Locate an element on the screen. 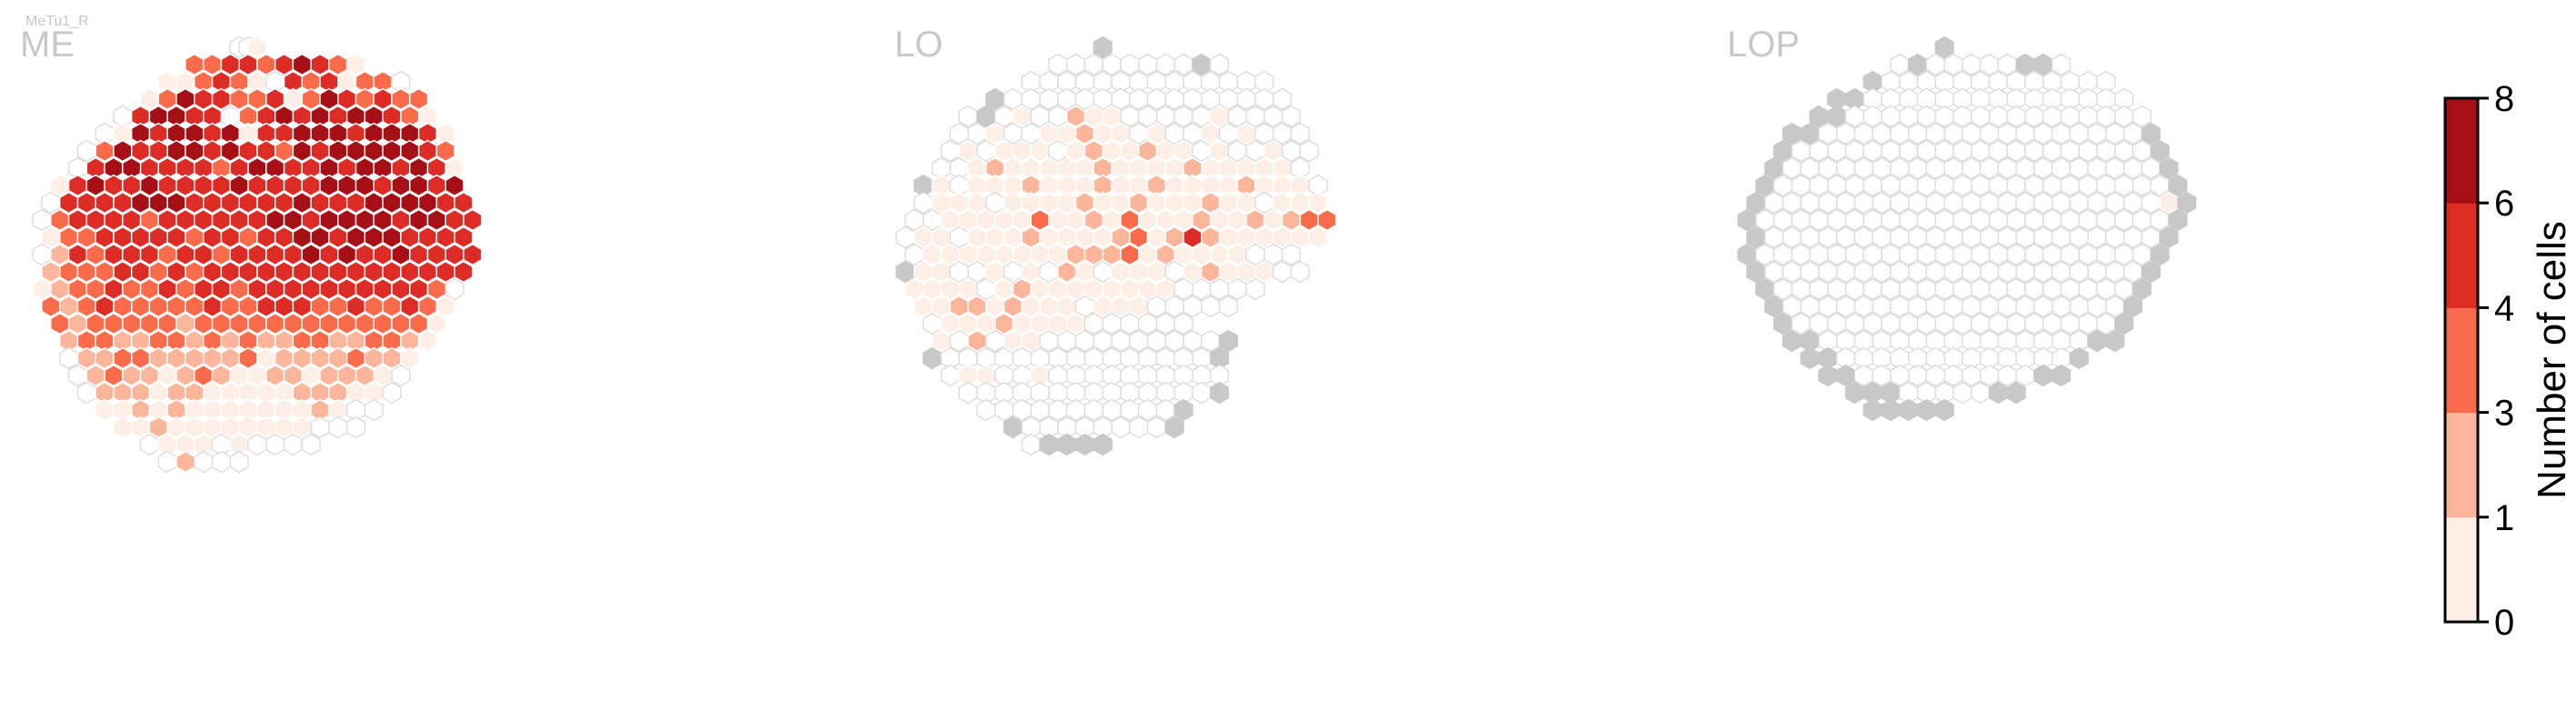 The width and height of the screenshot is (2576, 721). colorbar-tick-label: 8 is located at coordinates (2504, 99).